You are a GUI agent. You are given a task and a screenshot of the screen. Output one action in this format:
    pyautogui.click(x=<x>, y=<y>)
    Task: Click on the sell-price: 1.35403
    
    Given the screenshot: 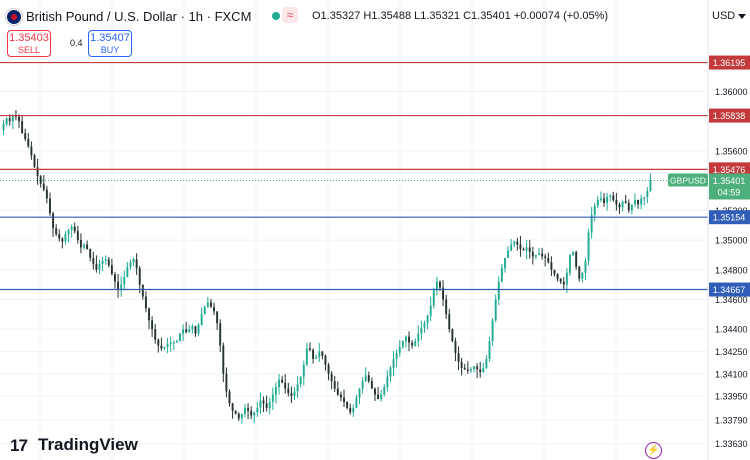 What is the action you would take?
    pyautogui.click(x=29, y=38)
    